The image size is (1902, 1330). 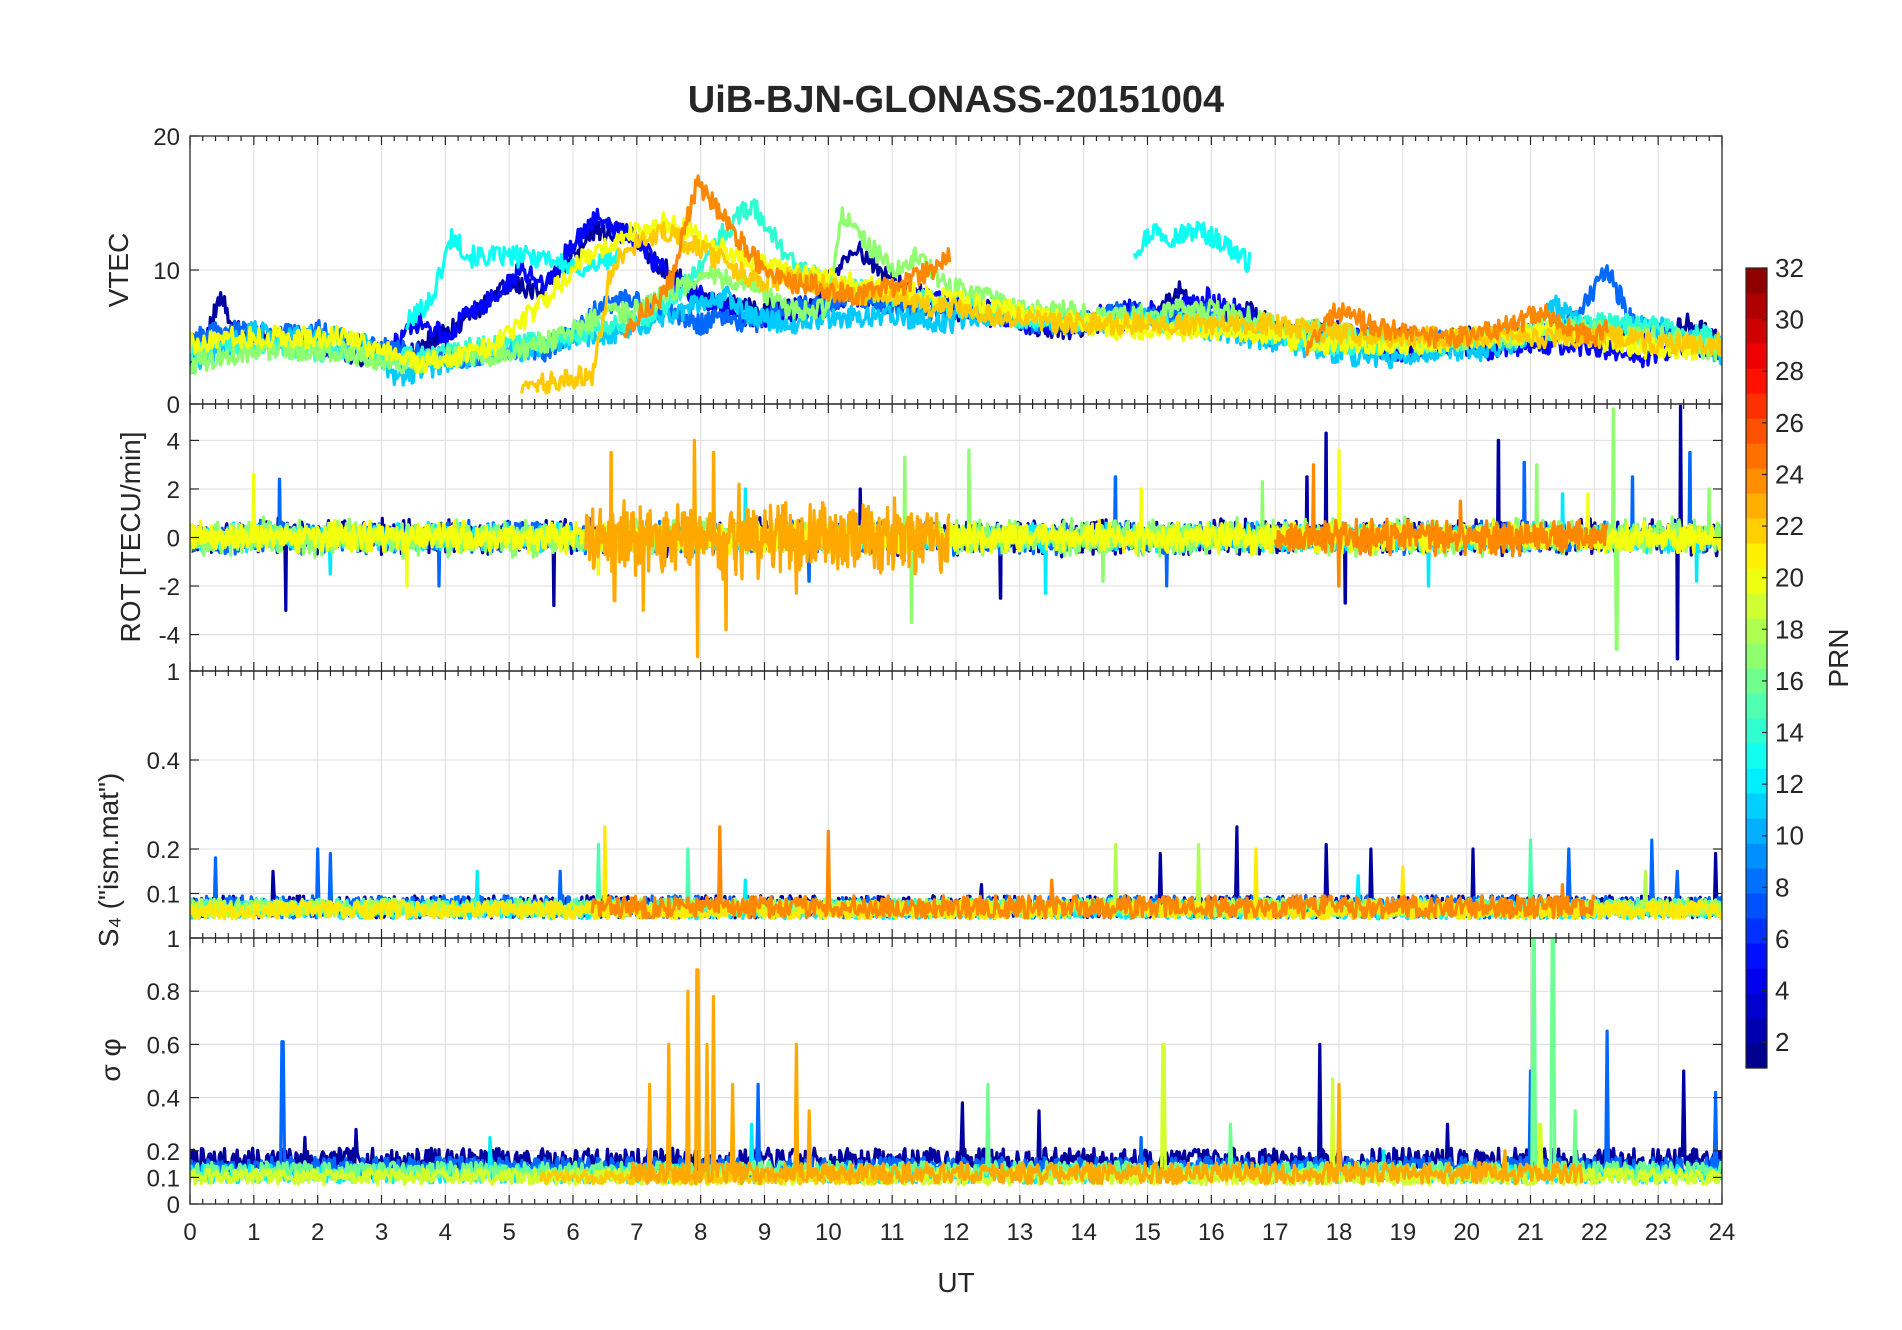 I want to click on x-tick-labels: 0 1 2 3 4 5 6 7 8 9 10 11 12 13 14 15 16 17 18 19 20 21 22 23 24, so click(x=959, y=1232).